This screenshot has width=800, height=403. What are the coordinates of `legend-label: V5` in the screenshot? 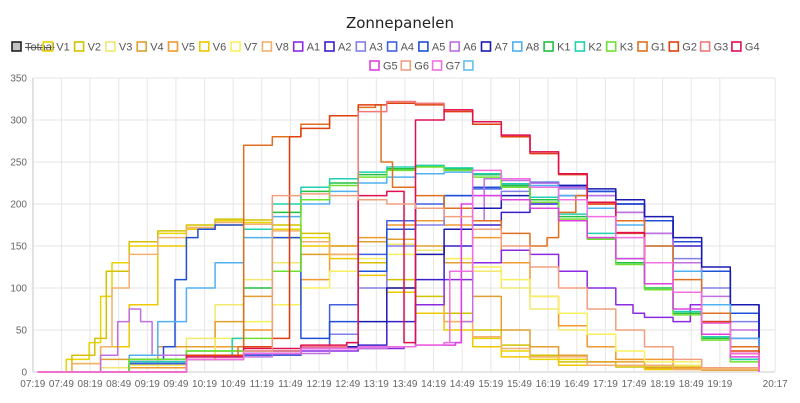 It's located at (188, 48).